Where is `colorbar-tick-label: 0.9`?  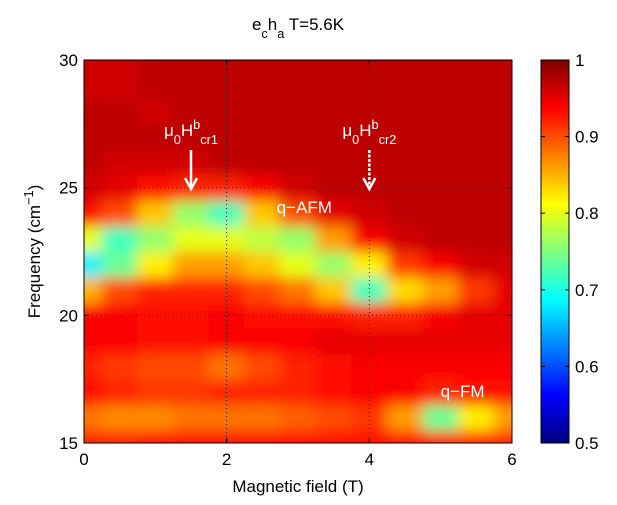
colorbar-tick-label: 0.9 is located at coordinates (587, 137).